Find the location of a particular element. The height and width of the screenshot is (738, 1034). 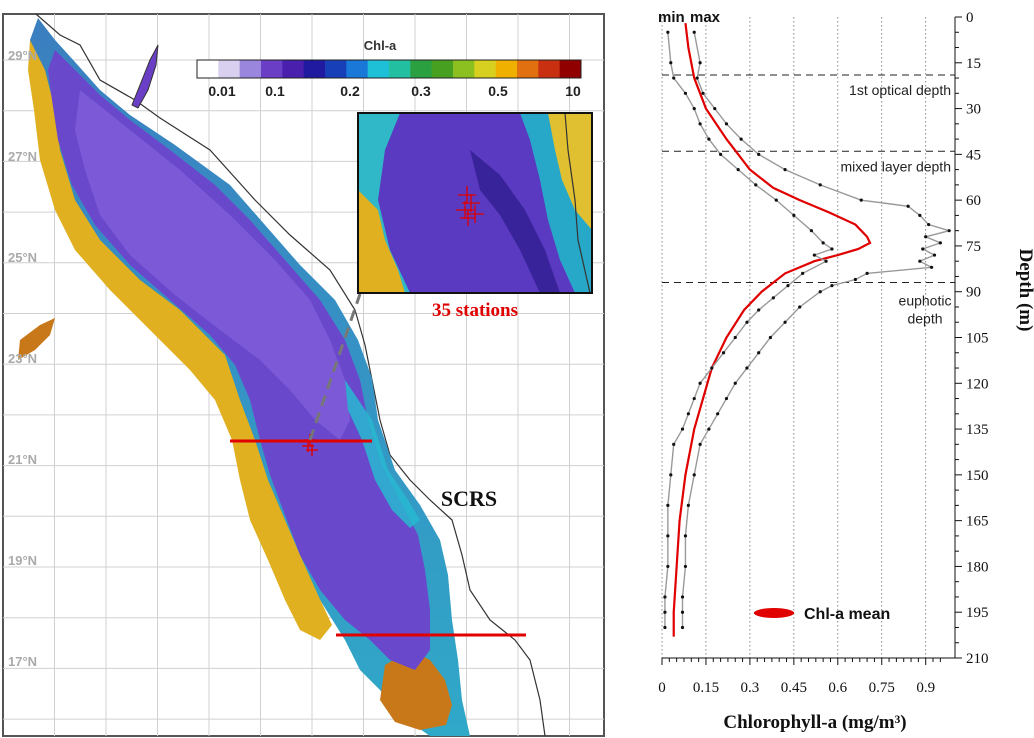

sea-purple-light is located at coordinates (212, 265).